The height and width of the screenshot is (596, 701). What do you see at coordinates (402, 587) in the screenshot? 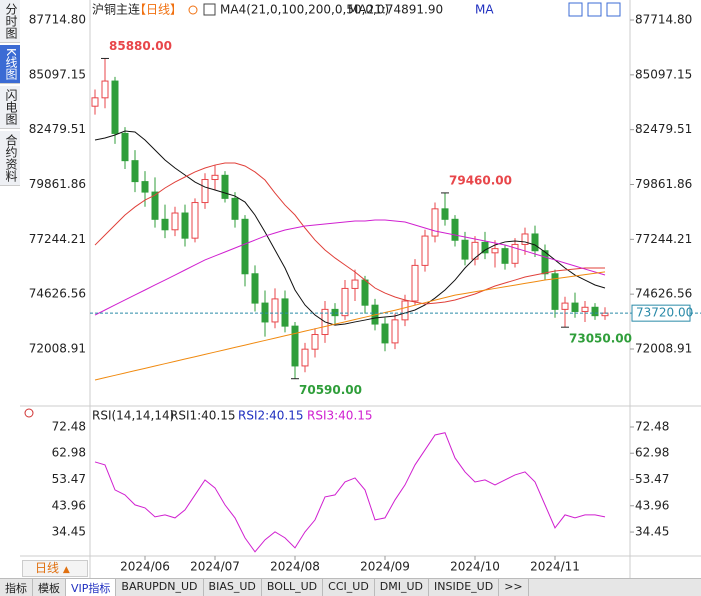
I see `indicator-tab: DMI_UD` at bounding box center [402, 587].